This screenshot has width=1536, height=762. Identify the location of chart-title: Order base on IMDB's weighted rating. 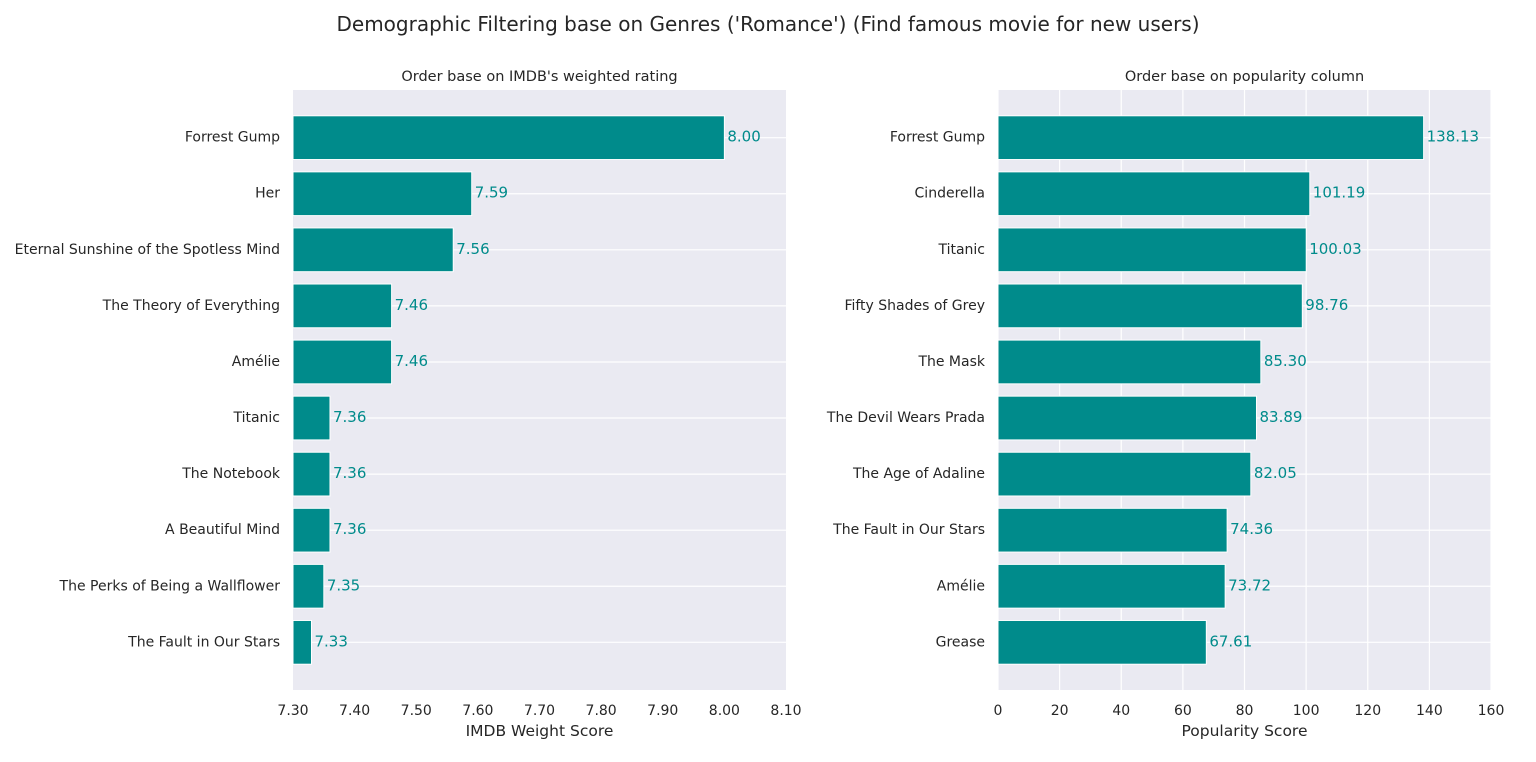
(539, 77).